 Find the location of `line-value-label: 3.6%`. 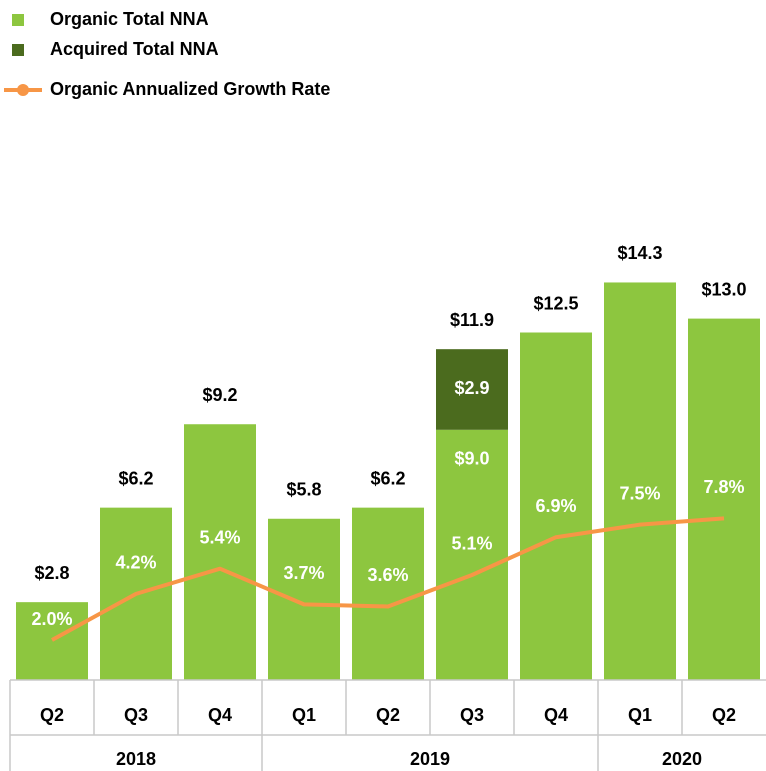

line-value-label: 3.6% is located at coordinates (387, 575).